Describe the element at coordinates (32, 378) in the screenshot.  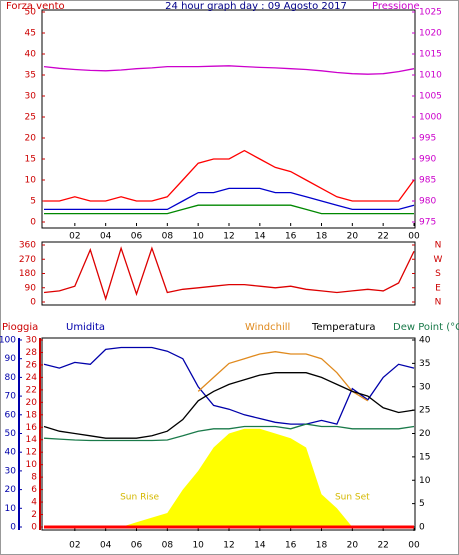
I see `y-tick-label: 24` at that location.